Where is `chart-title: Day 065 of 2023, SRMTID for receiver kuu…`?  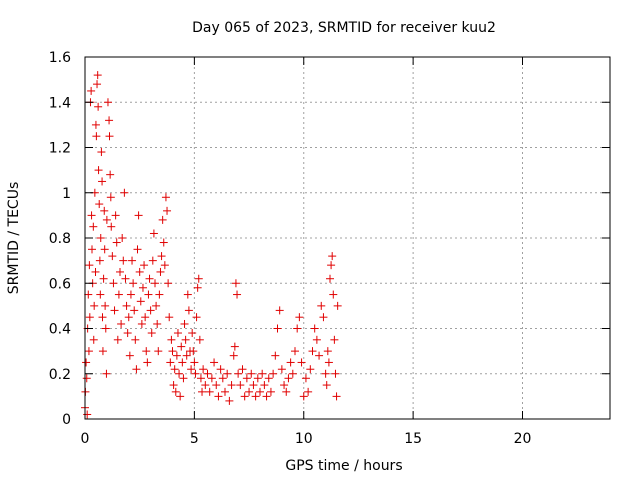 chart-title: Day 065 of 2023, SRMTID for receiver kuu… is located at coordinates (344, 28).